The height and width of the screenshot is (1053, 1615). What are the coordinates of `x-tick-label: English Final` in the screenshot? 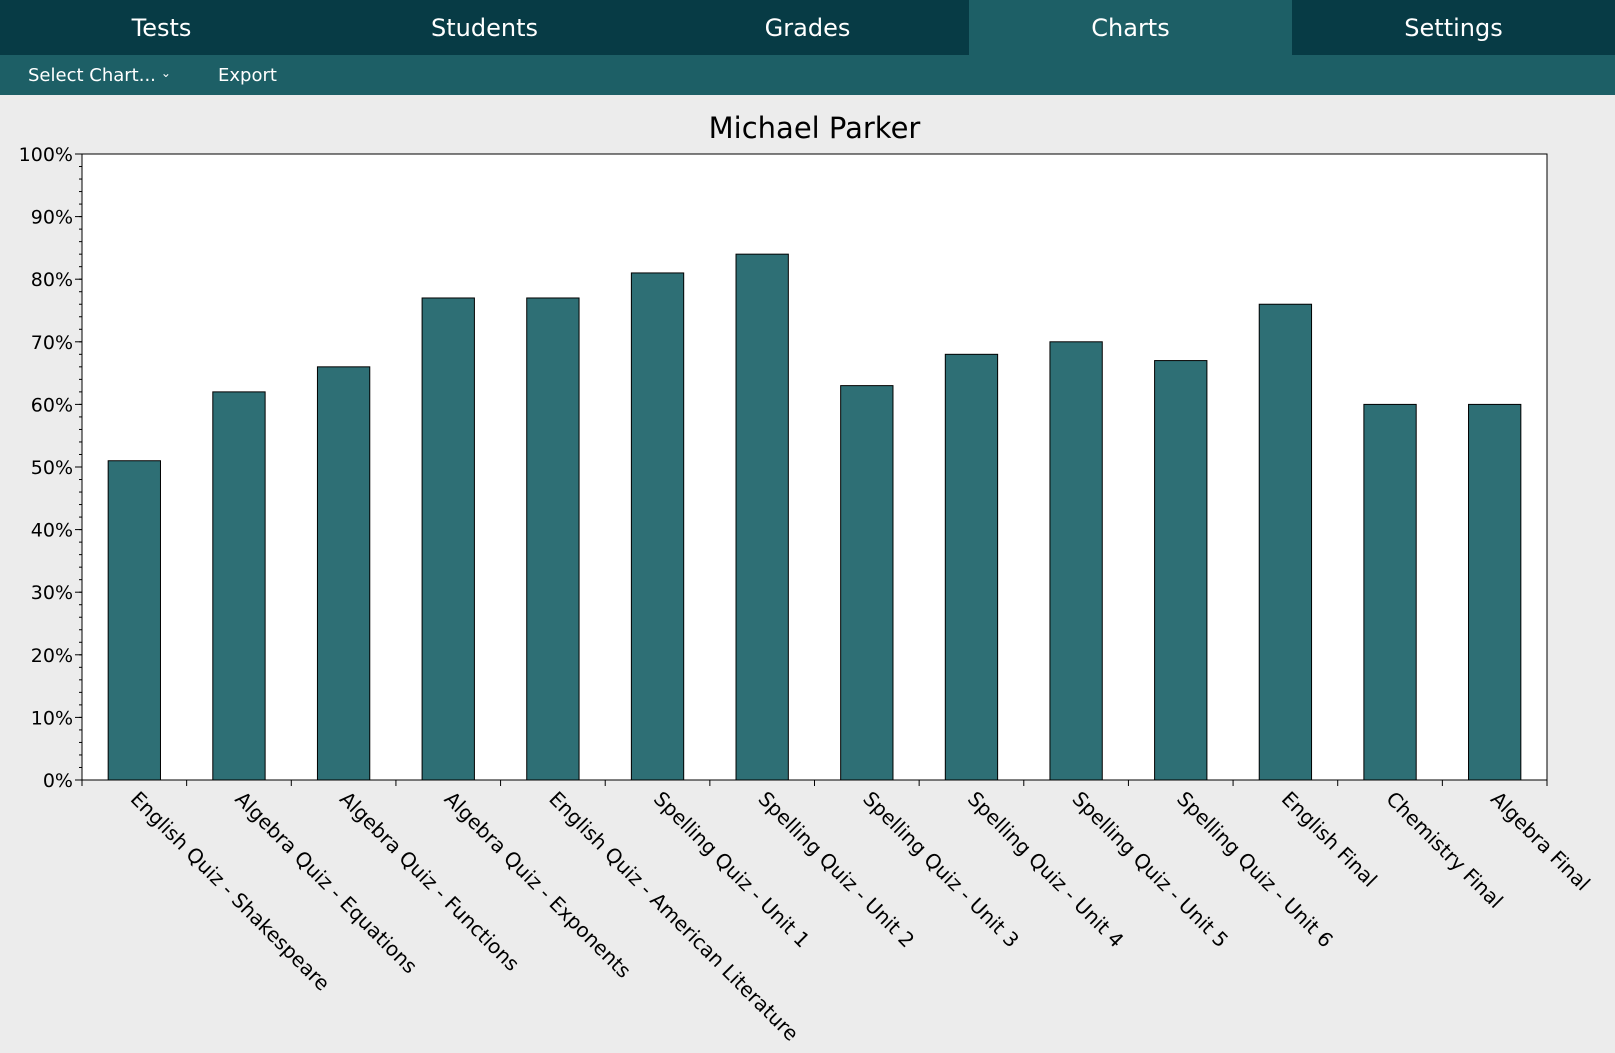 It's located at (1329, 839).